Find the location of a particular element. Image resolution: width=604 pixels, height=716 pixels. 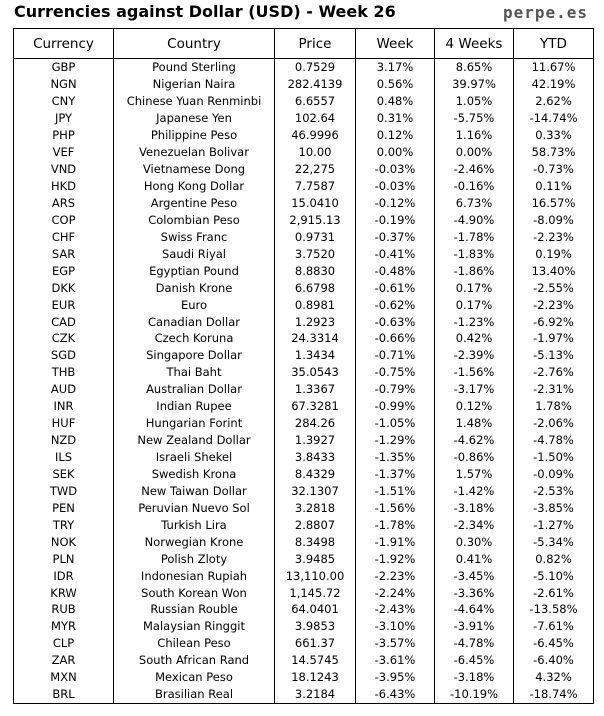

cell-week-change: -1.35% is located at coordinates (395, 457).